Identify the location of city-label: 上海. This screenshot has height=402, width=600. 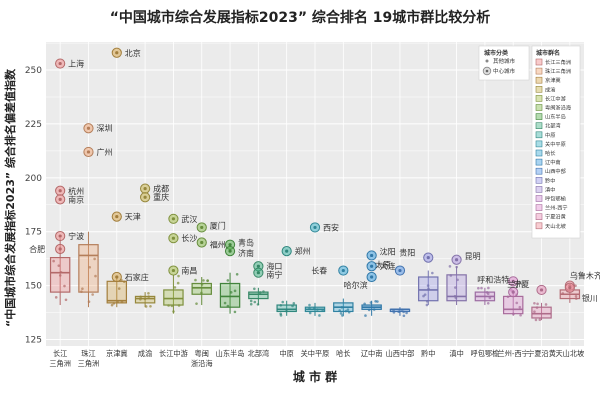
(76, 64).